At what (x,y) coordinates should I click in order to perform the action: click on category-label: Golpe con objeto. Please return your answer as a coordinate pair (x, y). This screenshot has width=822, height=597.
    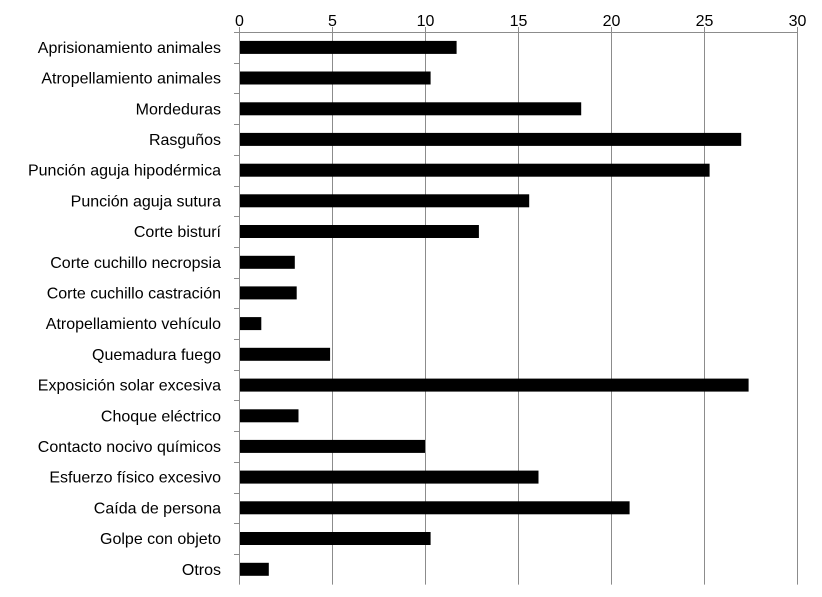
    Looking at the image, I should click on (160, 539).